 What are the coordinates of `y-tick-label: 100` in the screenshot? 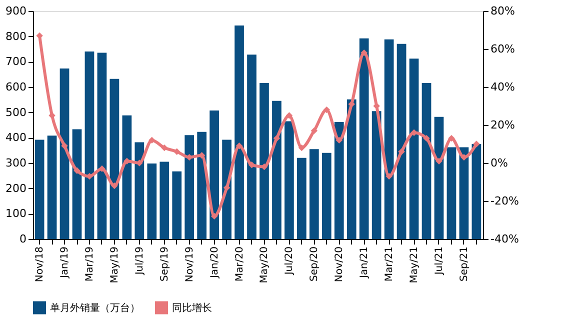 It's located at (16, 213).